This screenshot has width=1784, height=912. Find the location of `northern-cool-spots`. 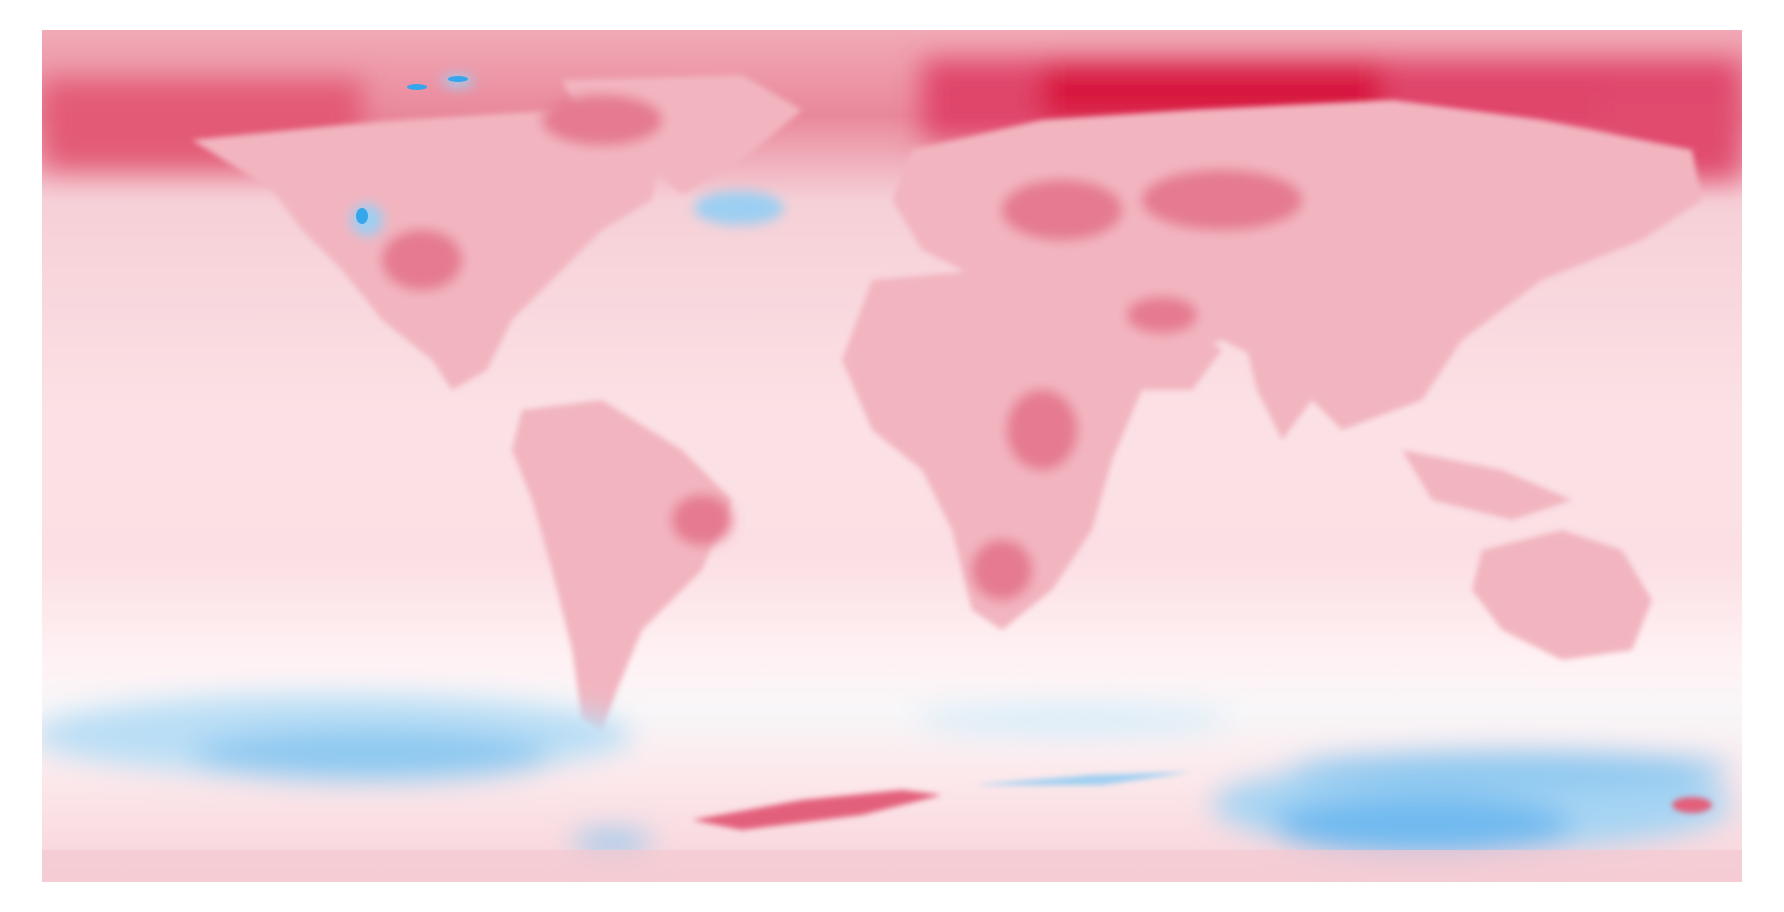

northern-cool-spots is located at coordinates (412, 150).